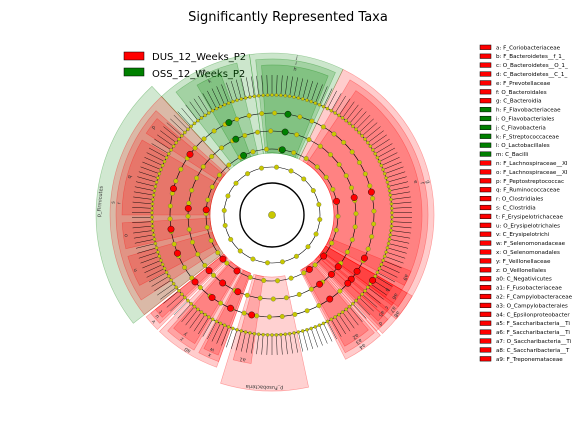  Describe the element at coordinates (336, 201) in the screenshot. I see `significant-node-g` at that location.